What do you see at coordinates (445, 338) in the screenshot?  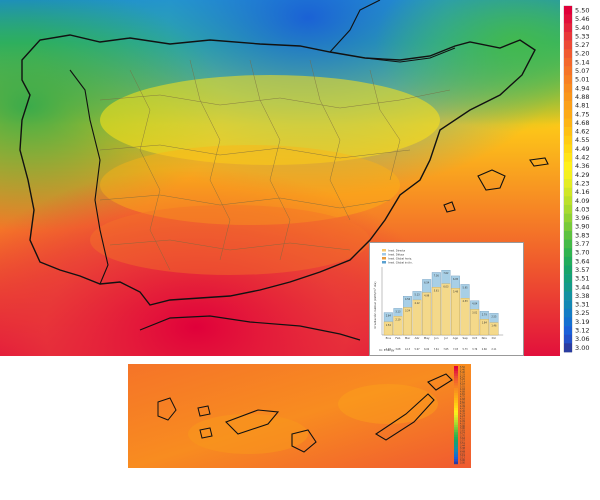 I see `inset-month-label: Jul` at bounding box center [445, 338].